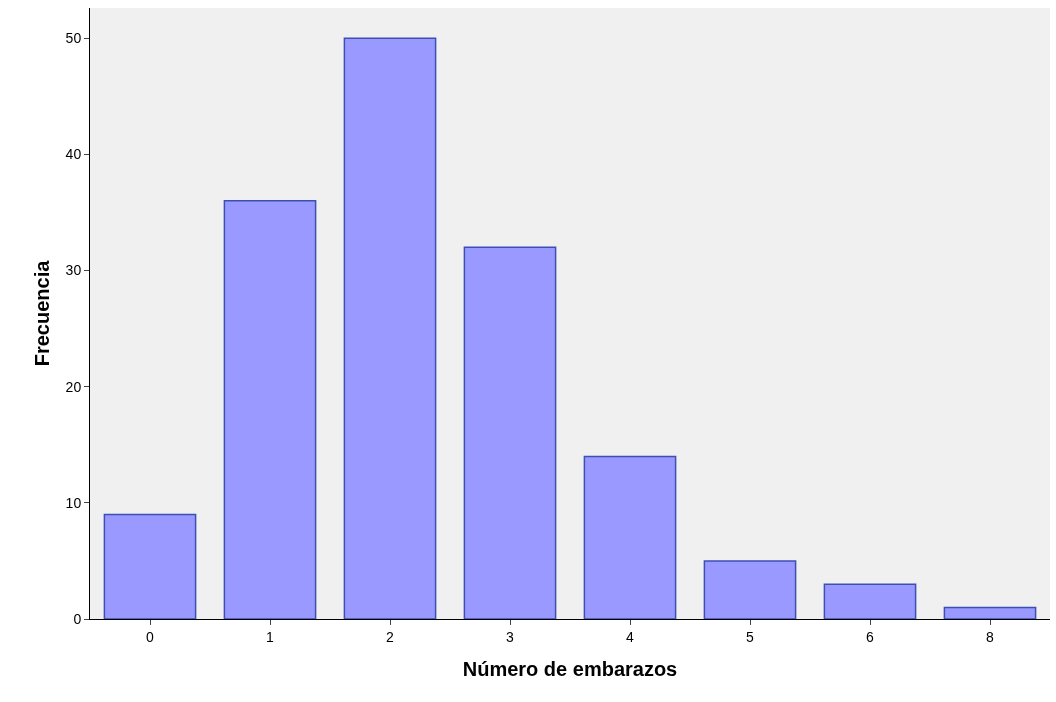  Describe the element at coordinates (630, 636) in the screenshot. I see `x-tick-label: 4` at that location.